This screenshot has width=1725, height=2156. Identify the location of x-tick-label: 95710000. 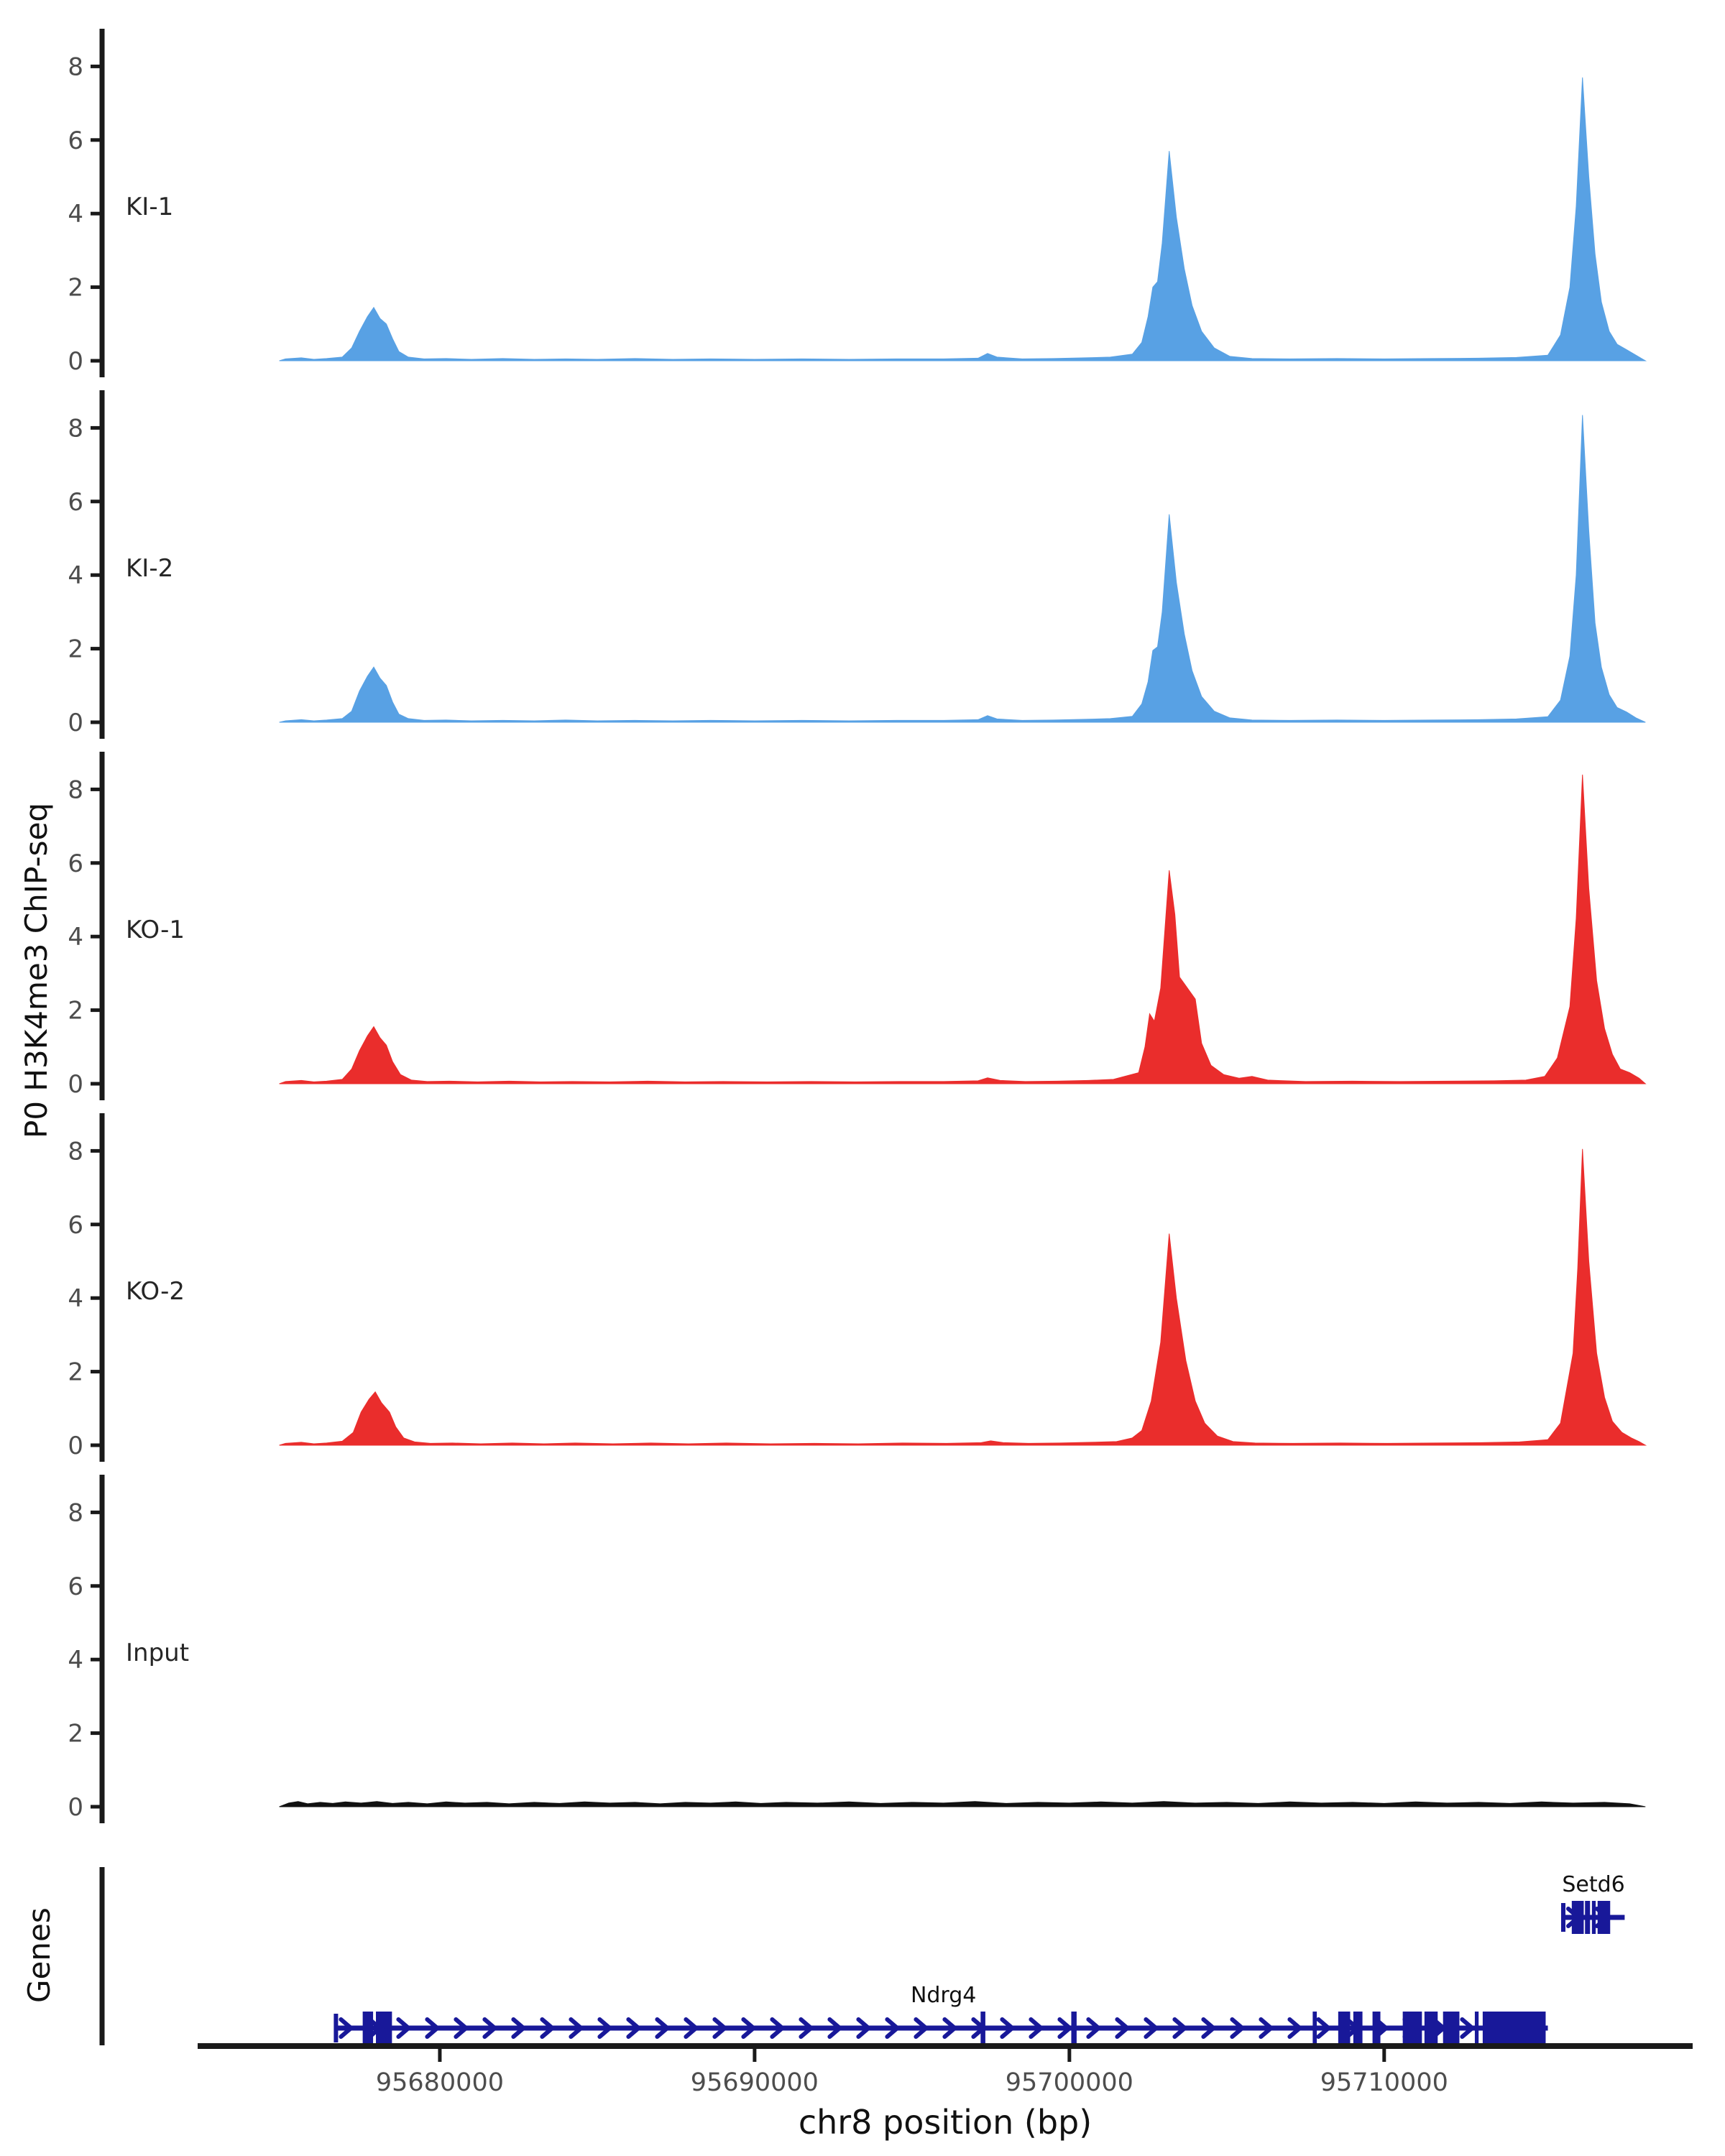
(1384, 2082).